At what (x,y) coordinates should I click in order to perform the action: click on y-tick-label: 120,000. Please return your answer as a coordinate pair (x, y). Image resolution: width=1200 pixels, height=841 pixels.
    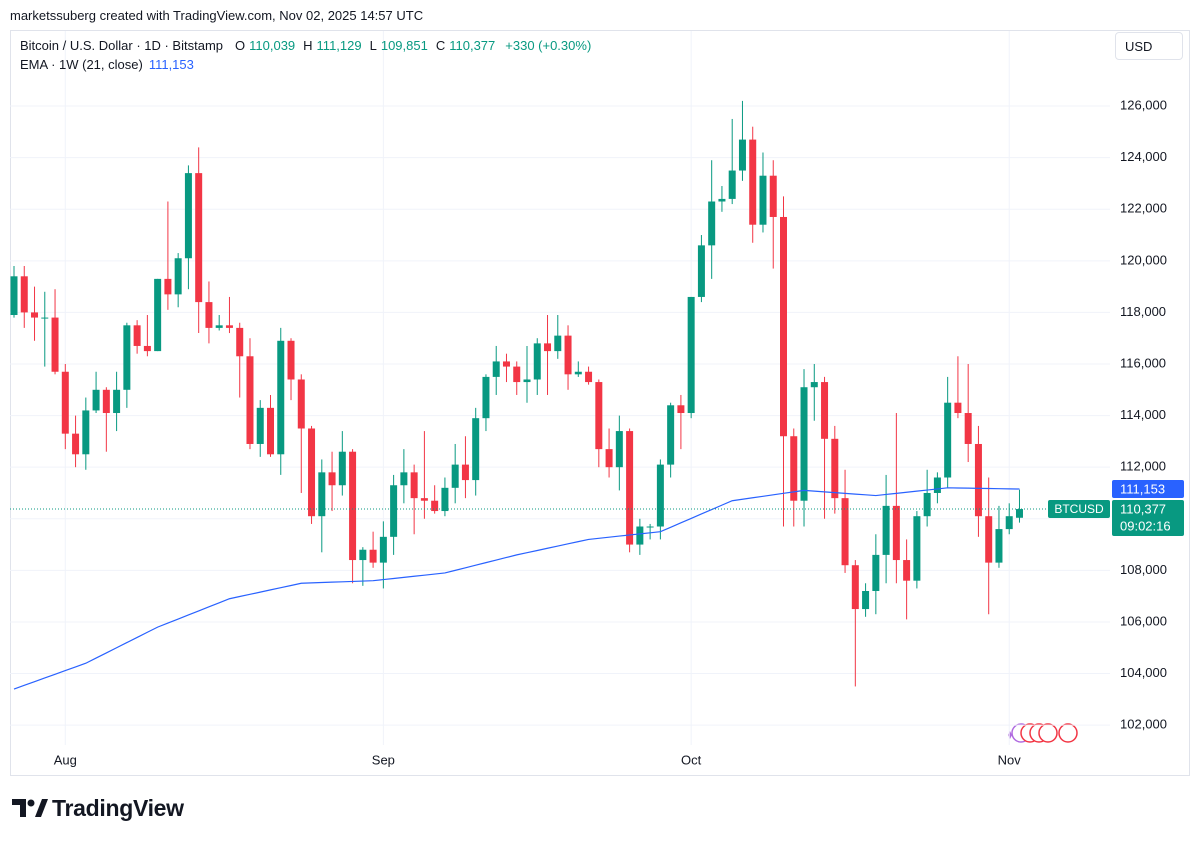
    Looking at the image, I should click on (1143, 259).